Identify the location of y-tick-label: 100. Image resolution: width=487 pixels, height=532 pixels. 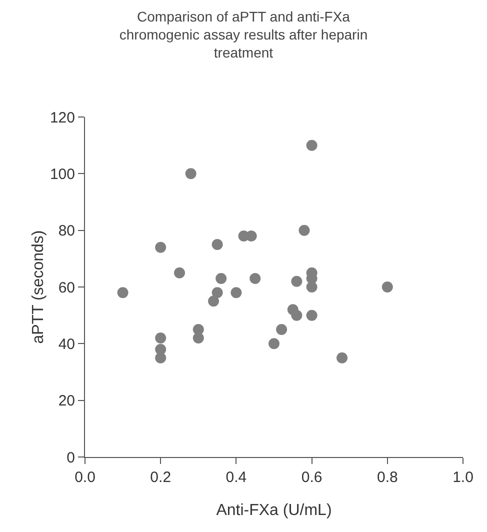
(62, 174).